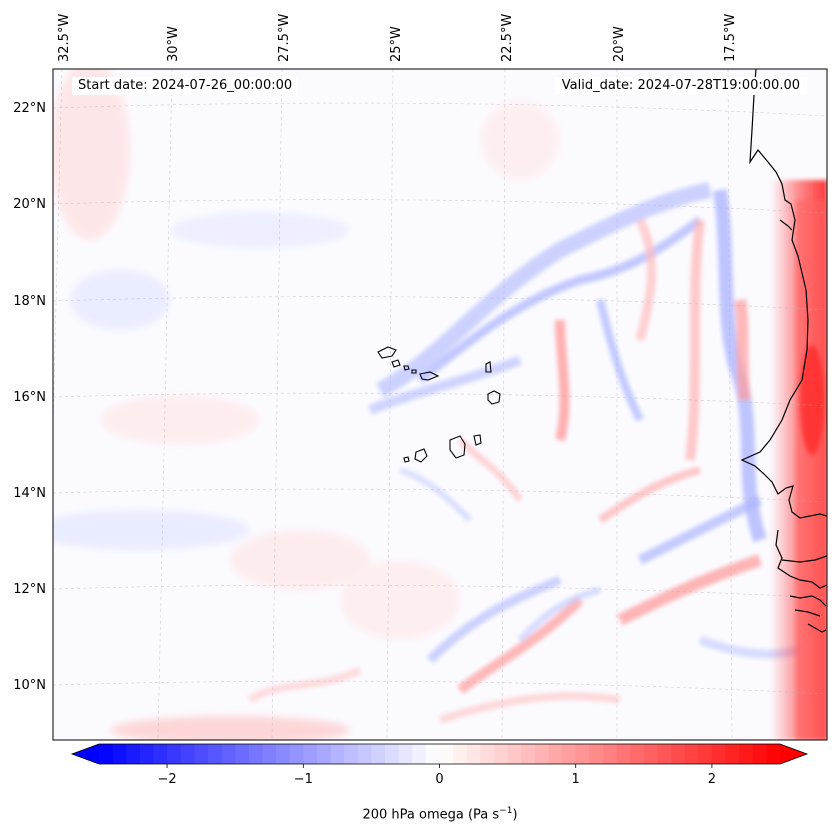 The height and width of the screenshot is (839, 837). I want to click on colorbar-extend-left, so click(85, 754).